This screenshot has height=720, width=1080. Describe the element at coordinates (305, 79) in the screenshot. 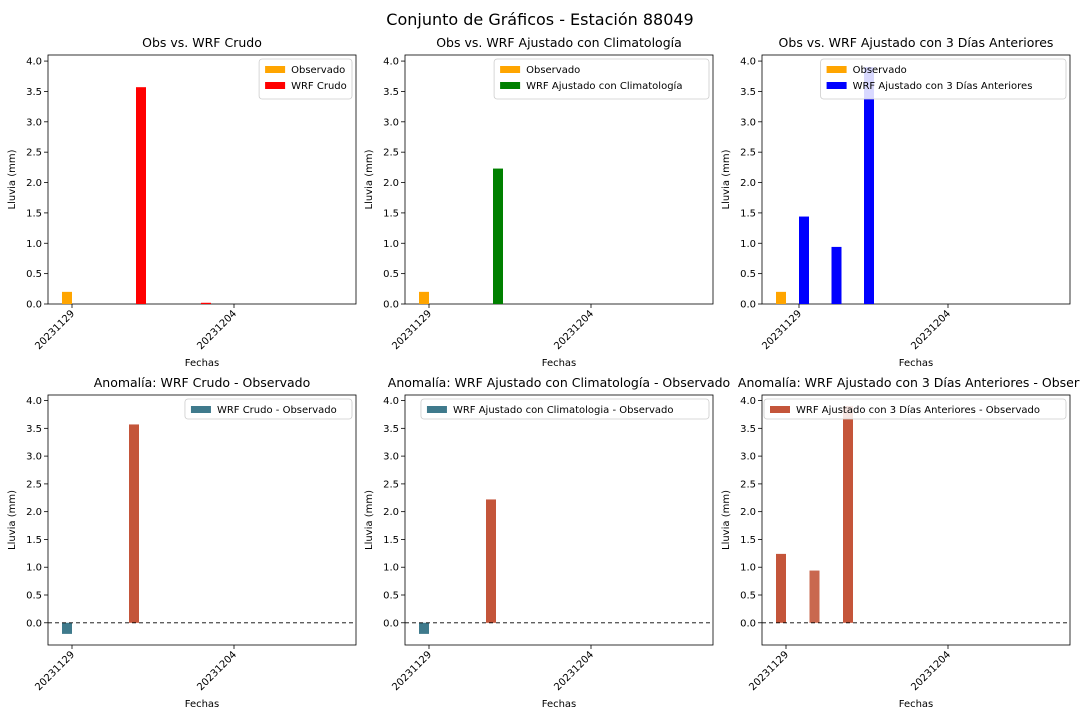

I see `legend: Observado WRF Crudo` at that location.